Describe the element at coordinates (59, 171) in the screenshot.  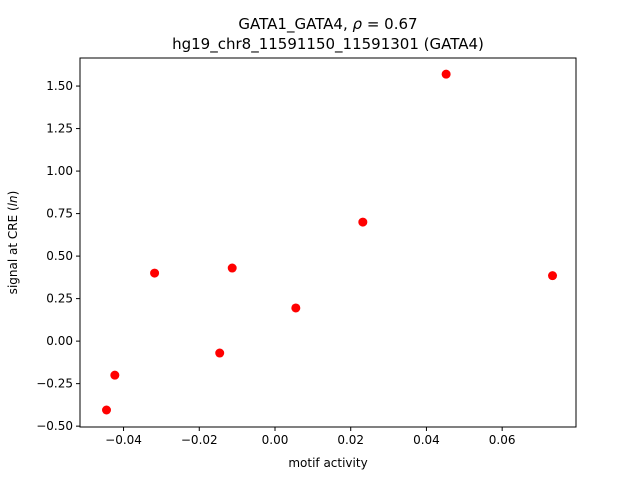
I see `y-tick-label: 1.00` at that location.